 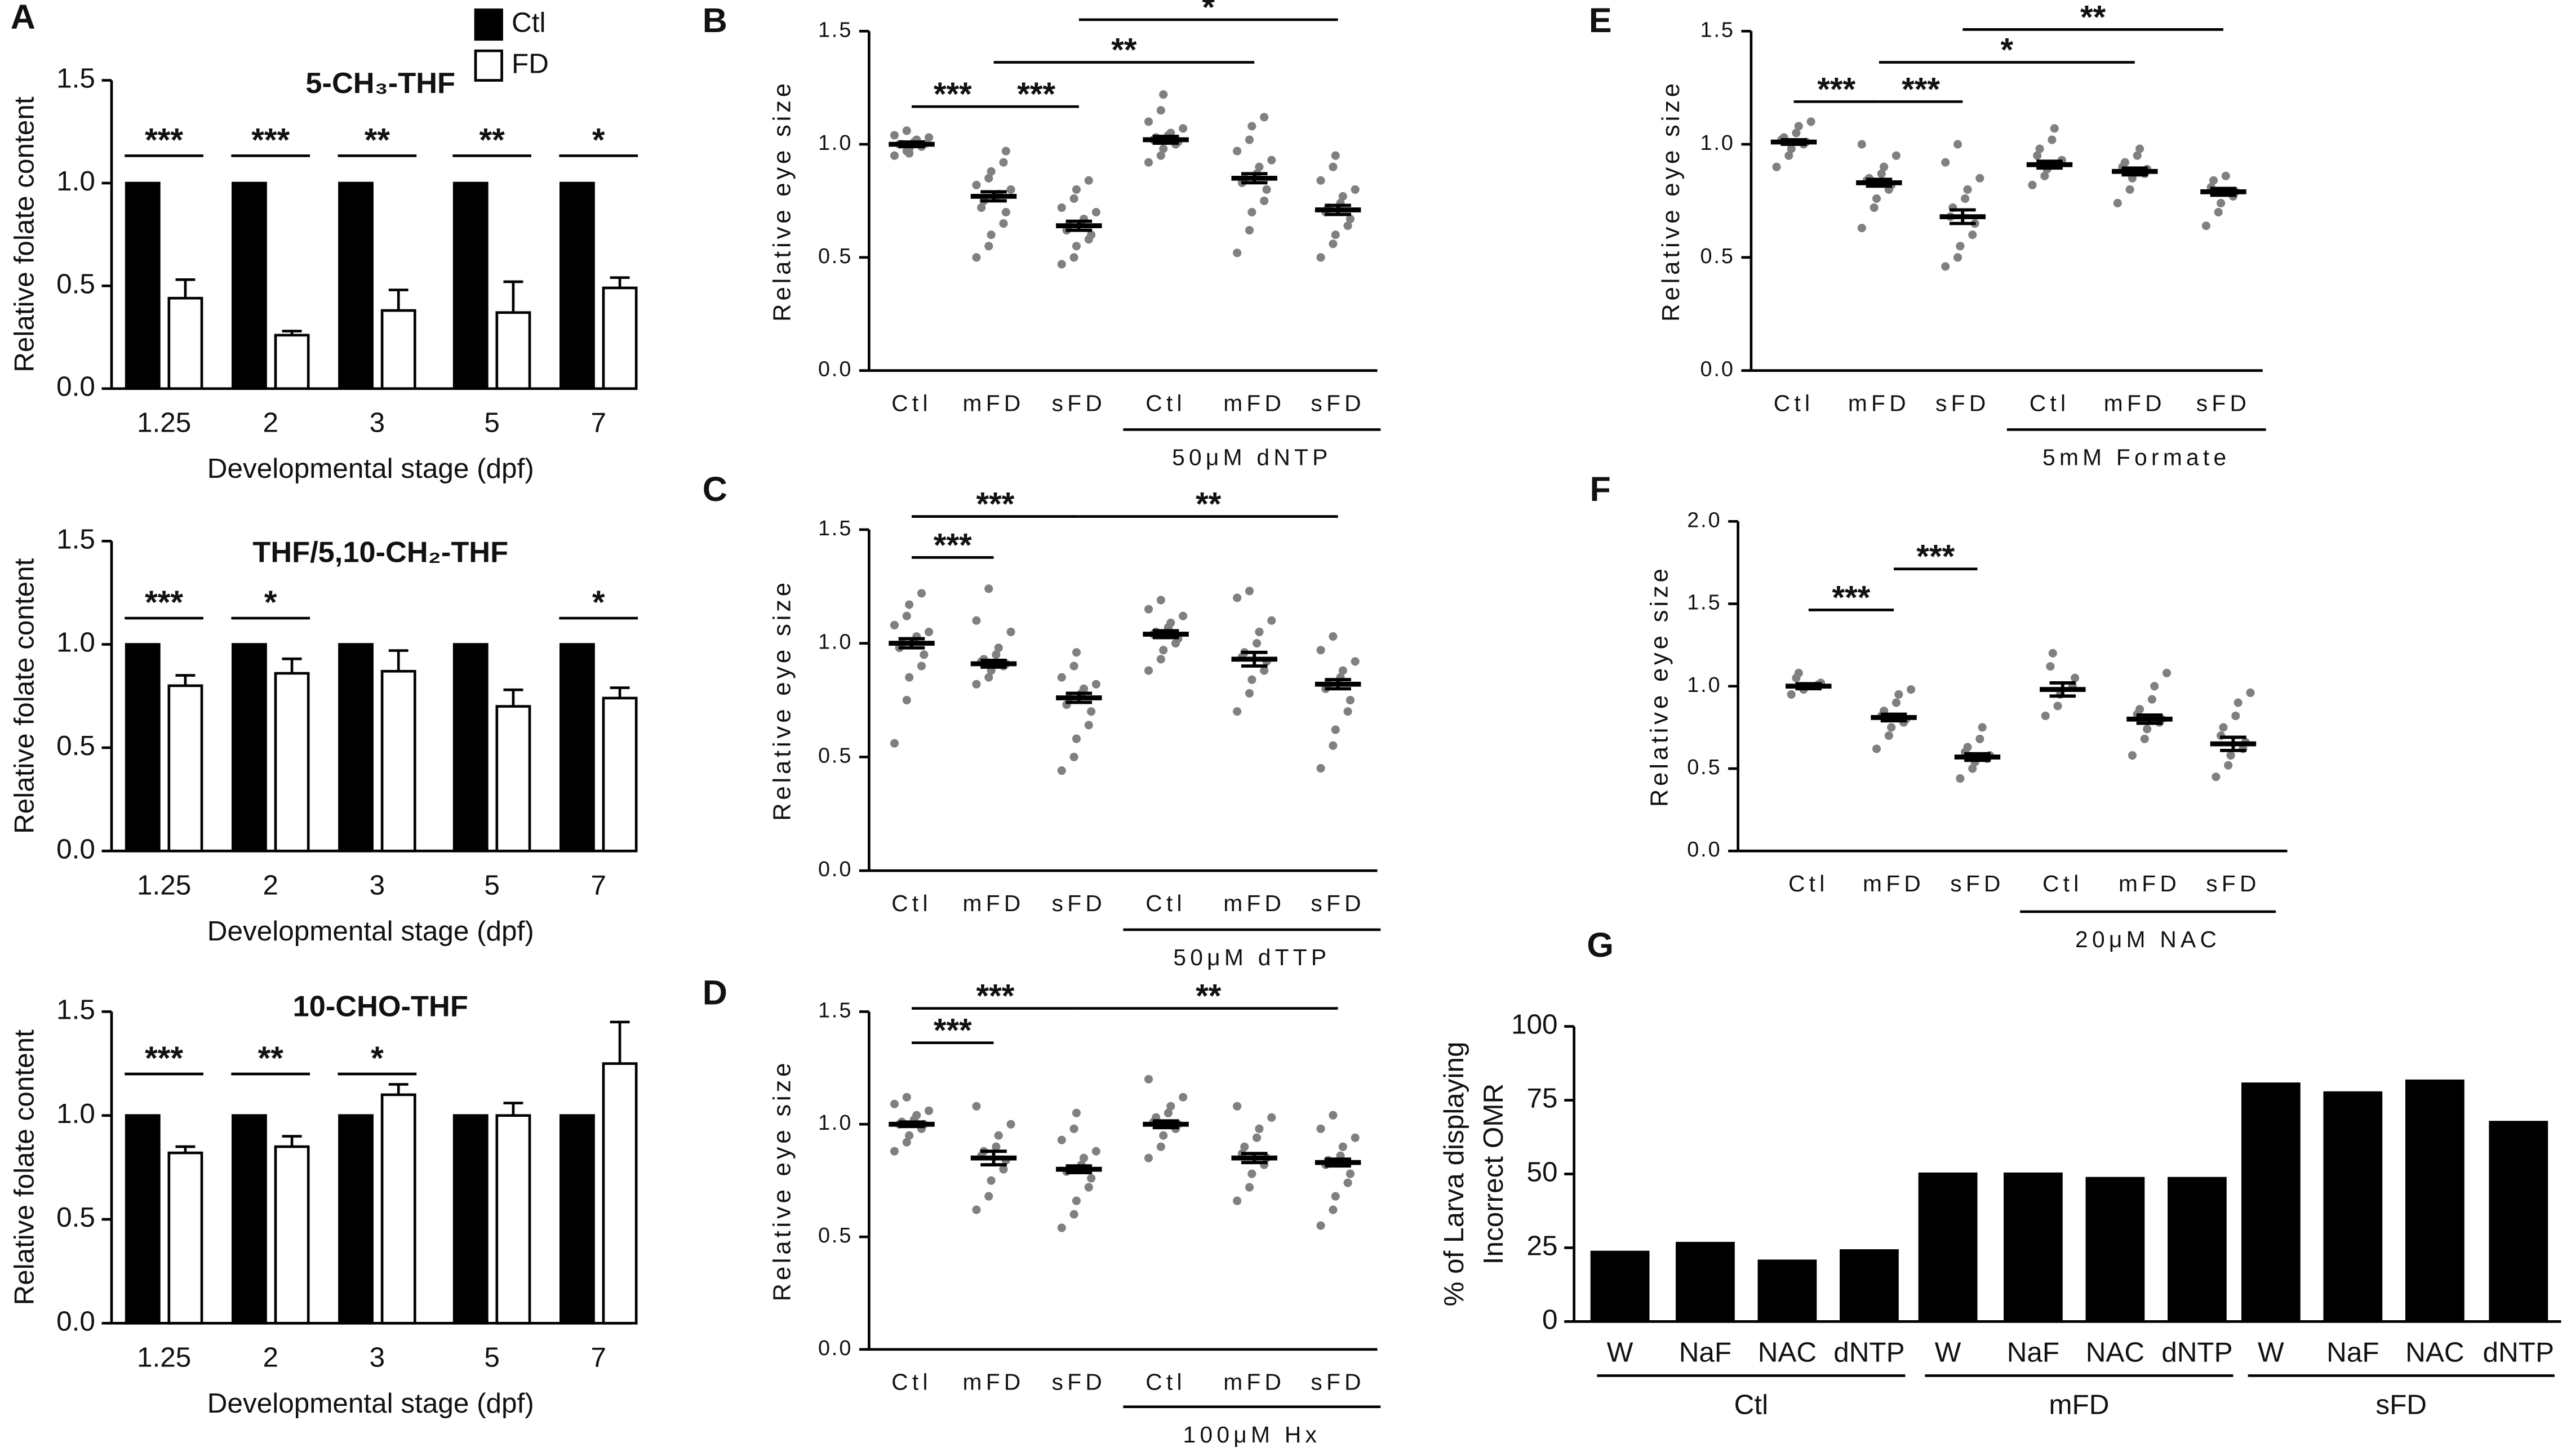 I want to click on legend-label: FD, so click(x=530, y=63).